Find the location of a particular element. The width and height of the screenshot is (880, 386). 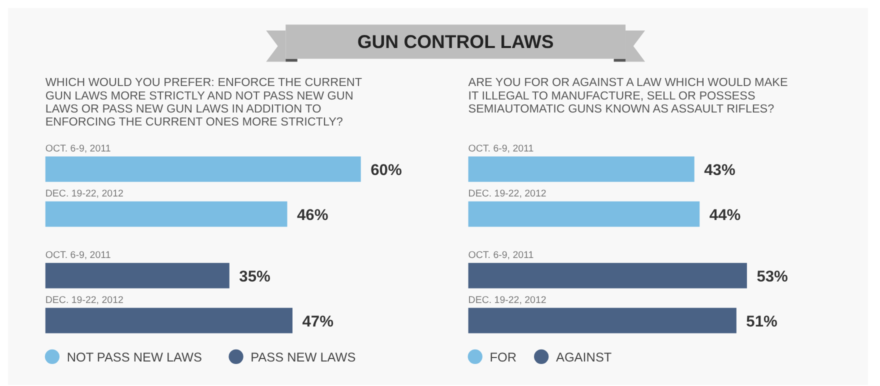

data-label: 60% is located at coordinates (386, 171).